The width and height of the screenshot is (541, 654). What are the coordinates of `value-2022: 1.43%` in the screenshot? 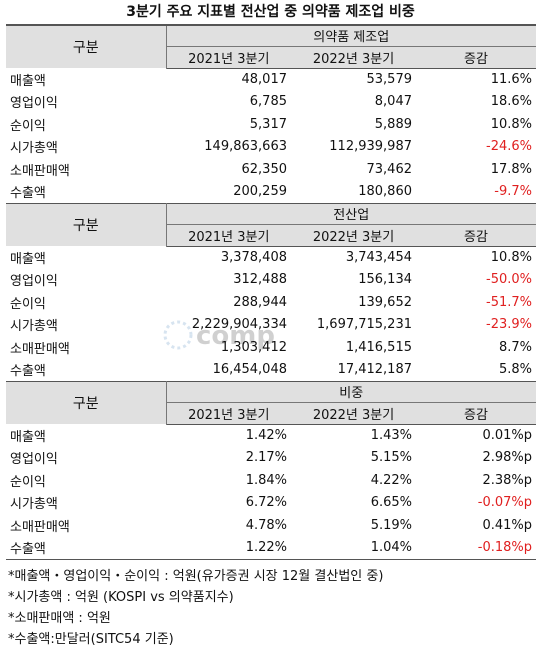 It's located at (391, 435).